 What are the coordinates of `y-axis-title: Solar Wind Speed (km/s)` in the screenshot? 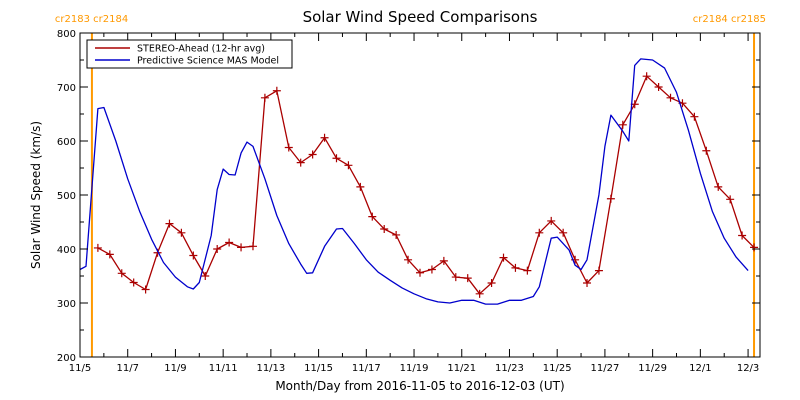 It's located at (36, 195).